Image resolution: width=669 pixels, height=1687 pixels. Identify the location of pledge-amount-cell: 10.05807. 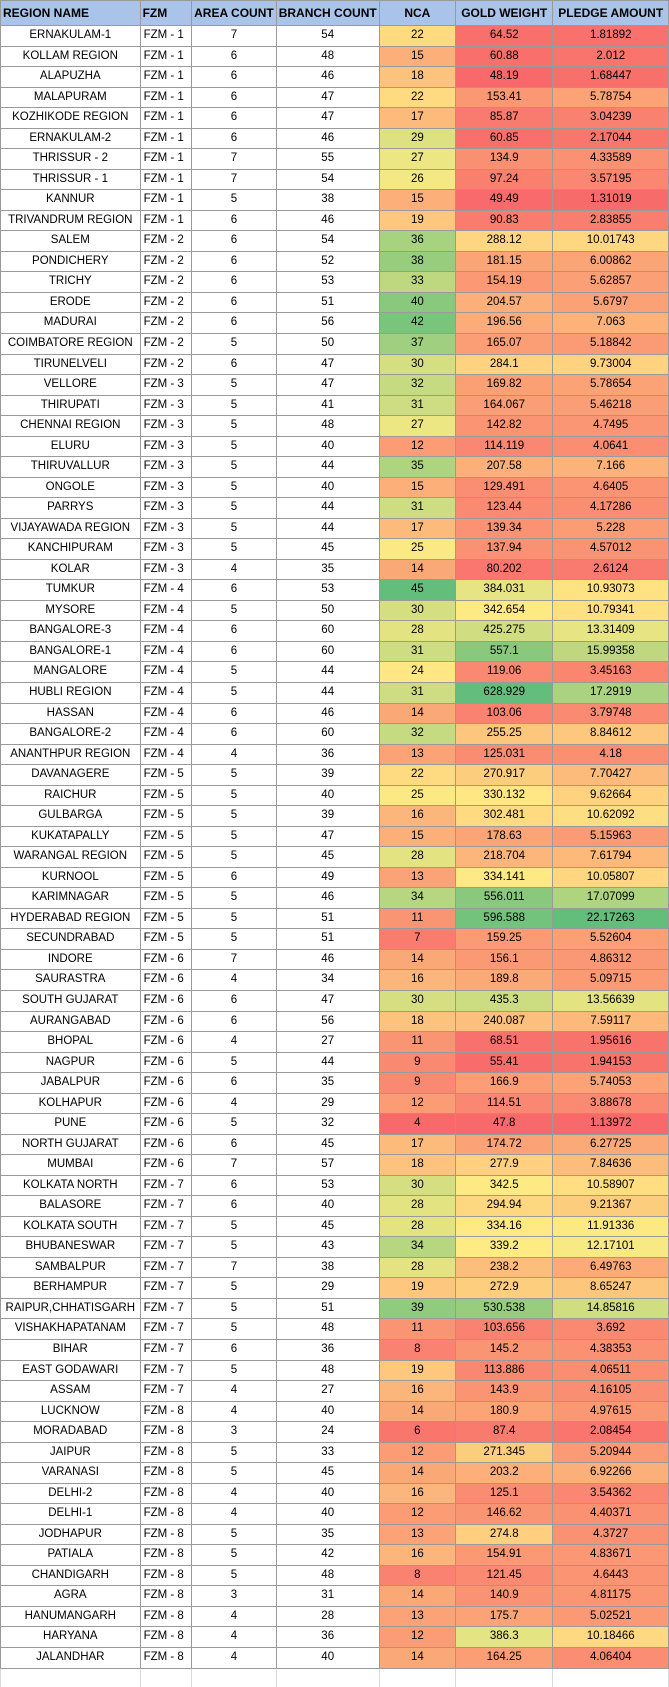
(610, 877).